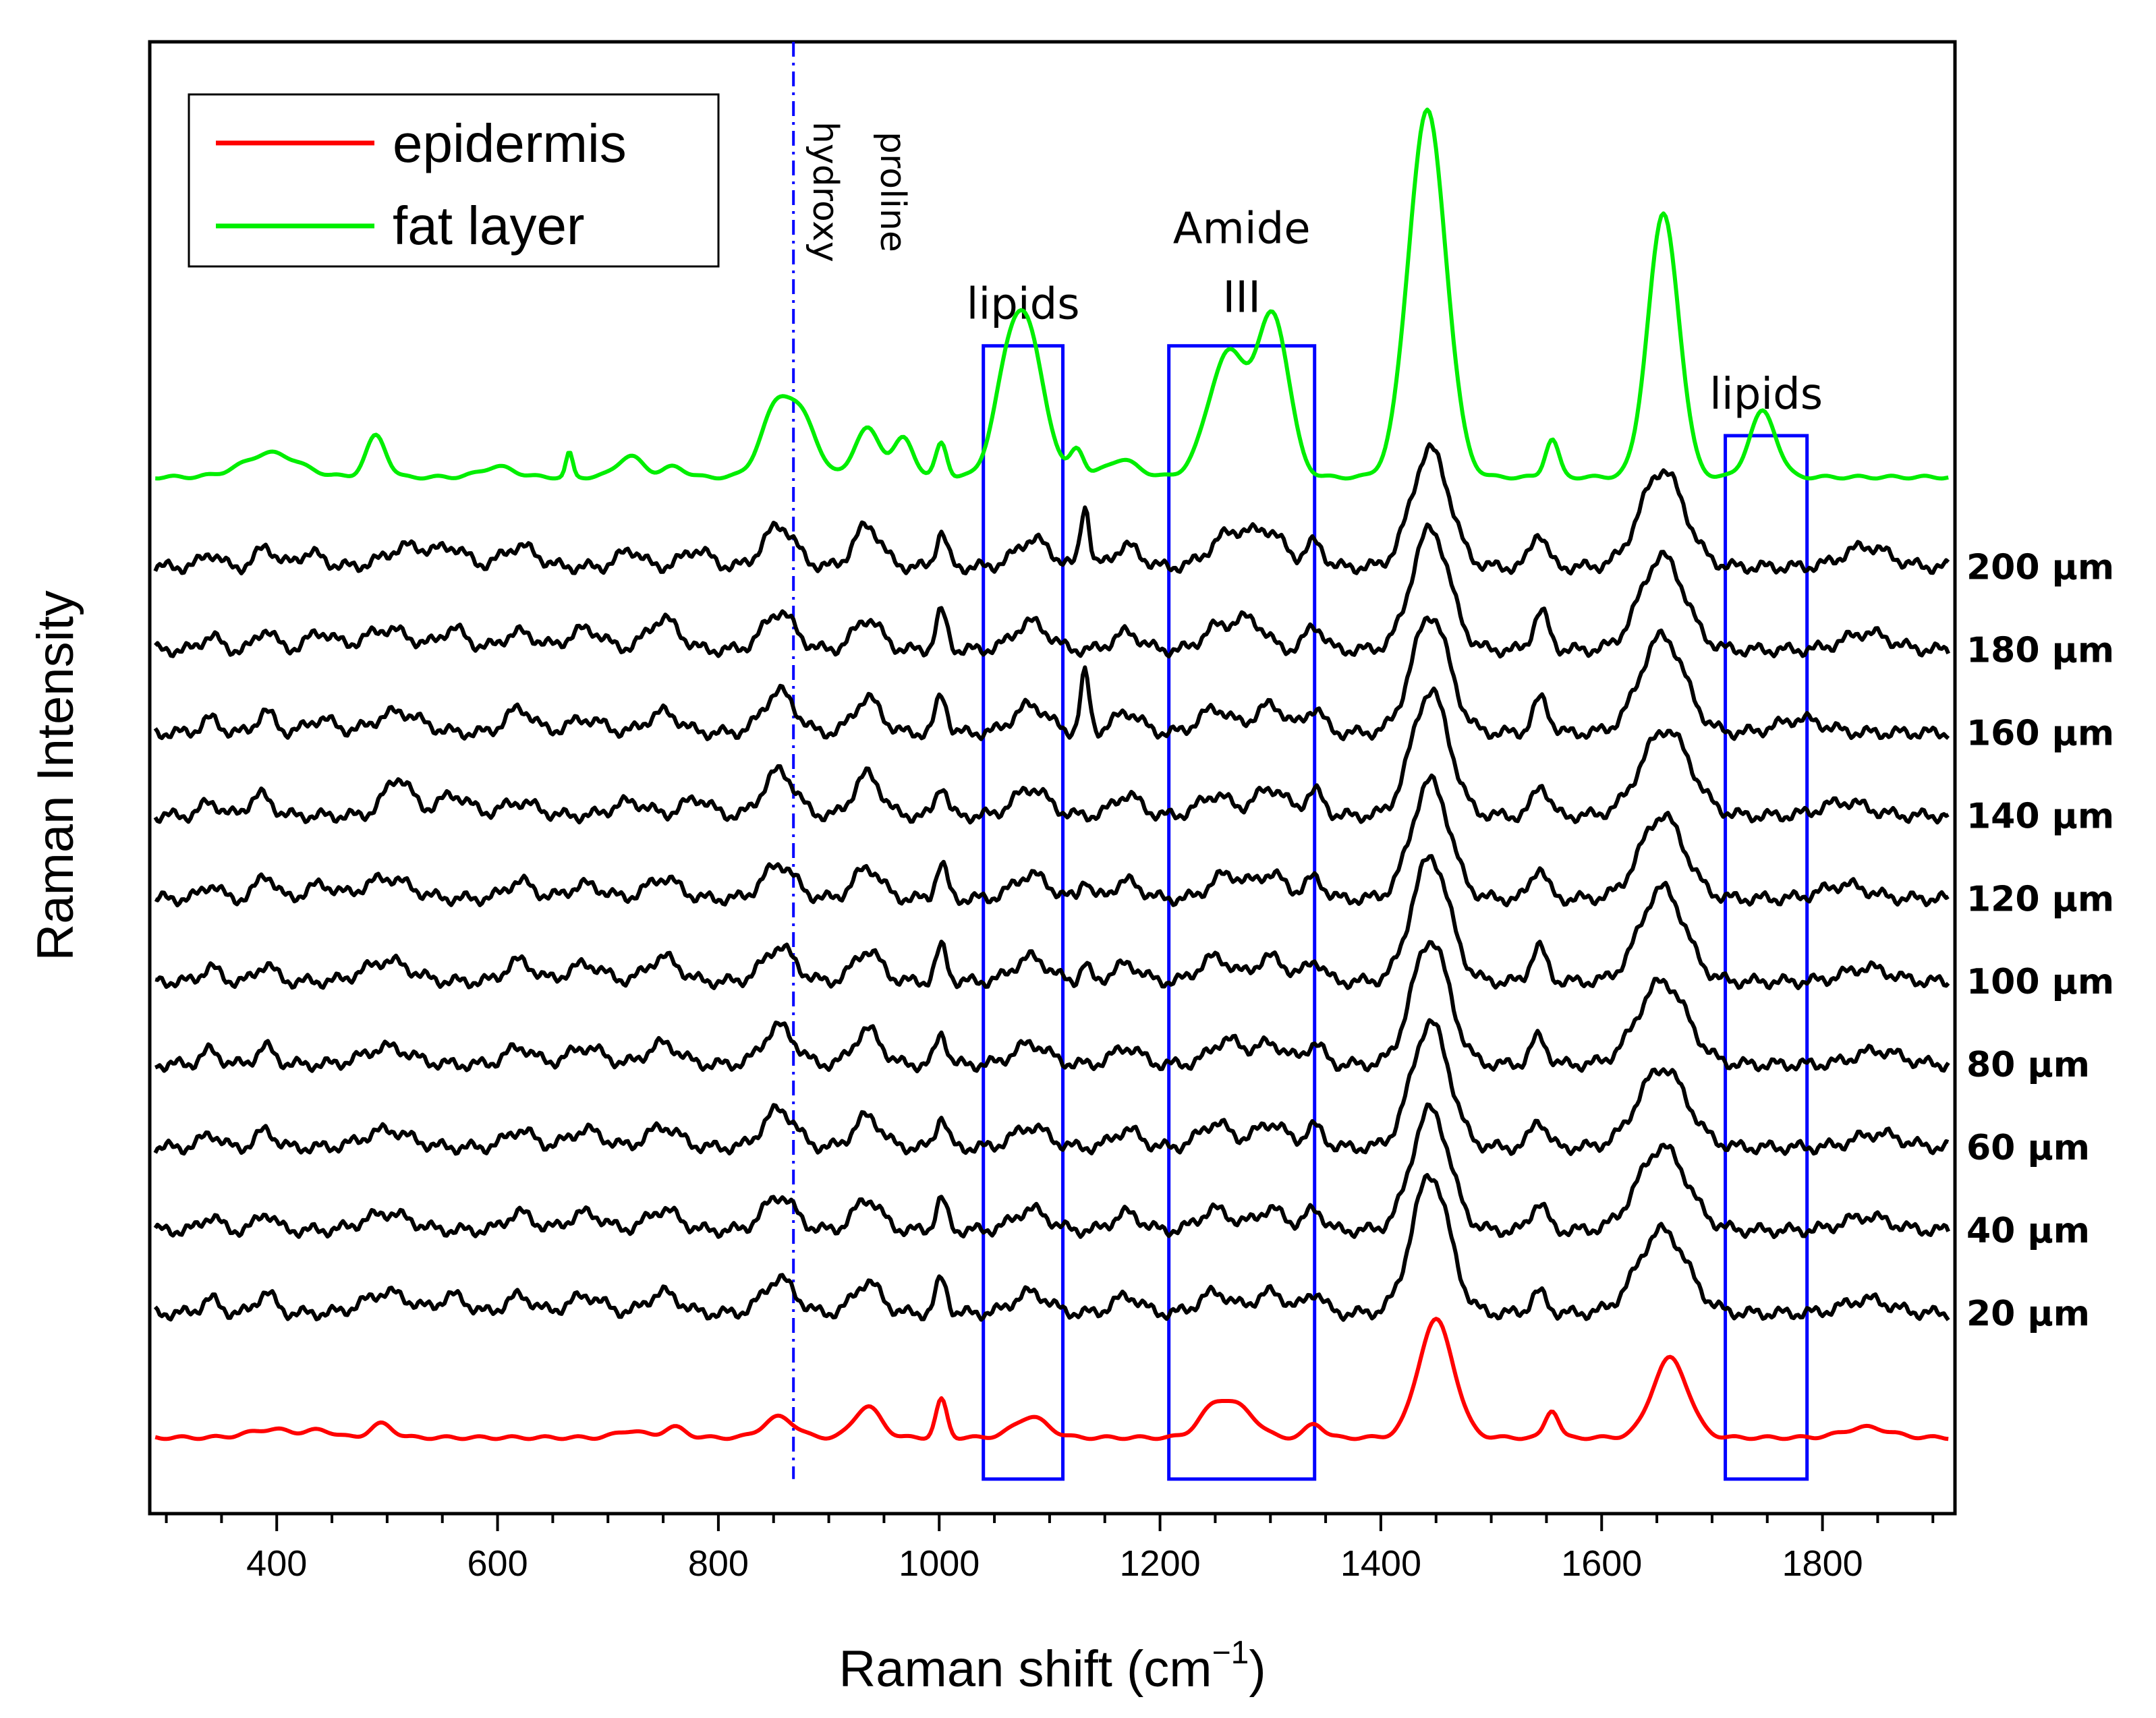  I want to click on x-axis-ticks: 400 600 800 1000 1200 1400 1600 1800, so click(1050, 1549).